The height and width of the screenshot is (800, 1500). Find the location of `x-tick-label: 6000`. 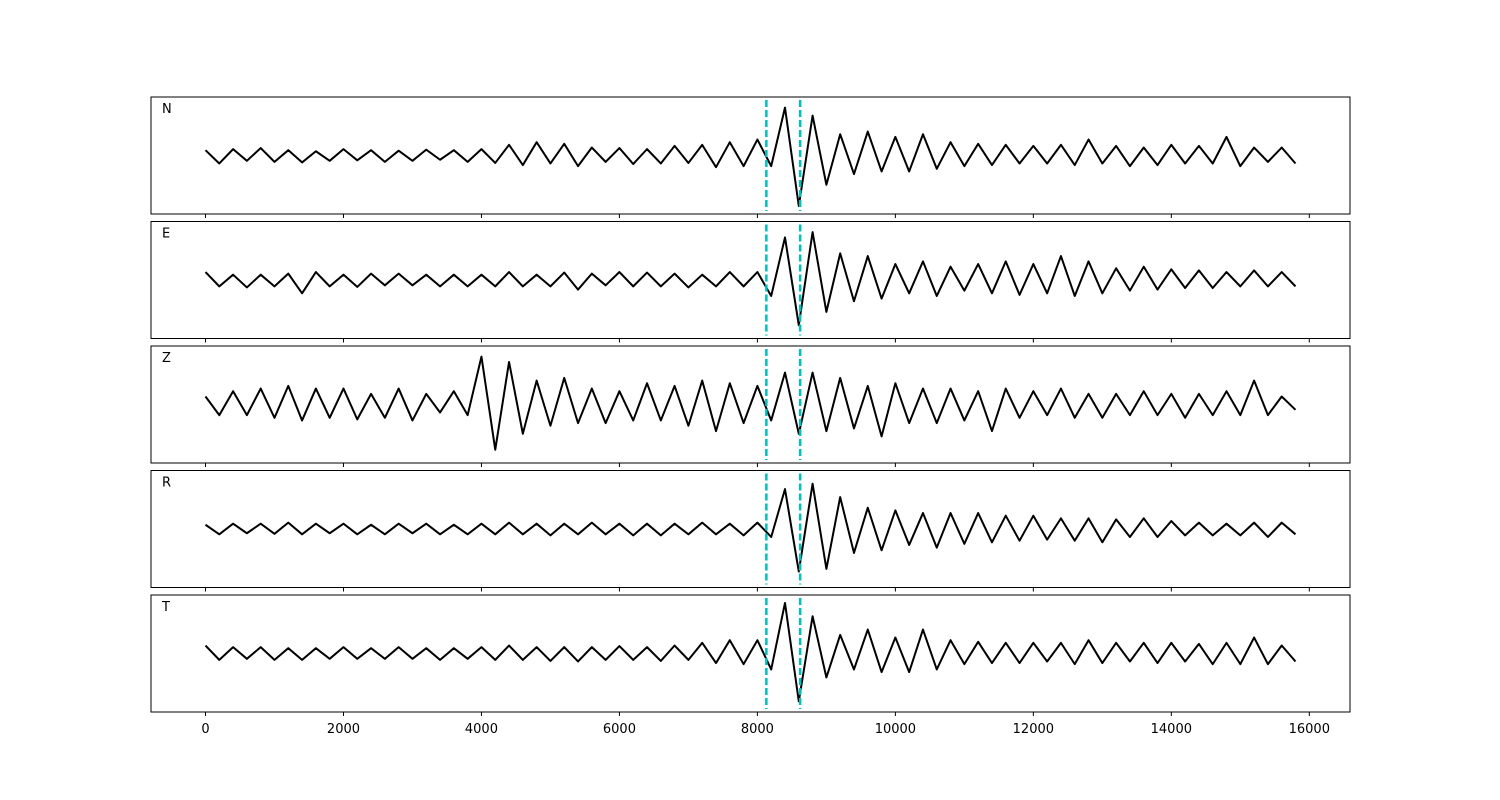

x-tick-label: 6000 is located at coordinates (619, 729).